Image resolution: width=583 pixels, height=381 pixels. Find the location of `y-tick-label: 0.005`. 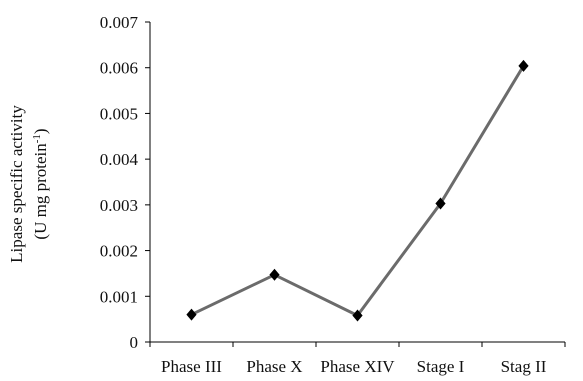

y-tick-label: 0.005 is located at coordinates (119, 113).